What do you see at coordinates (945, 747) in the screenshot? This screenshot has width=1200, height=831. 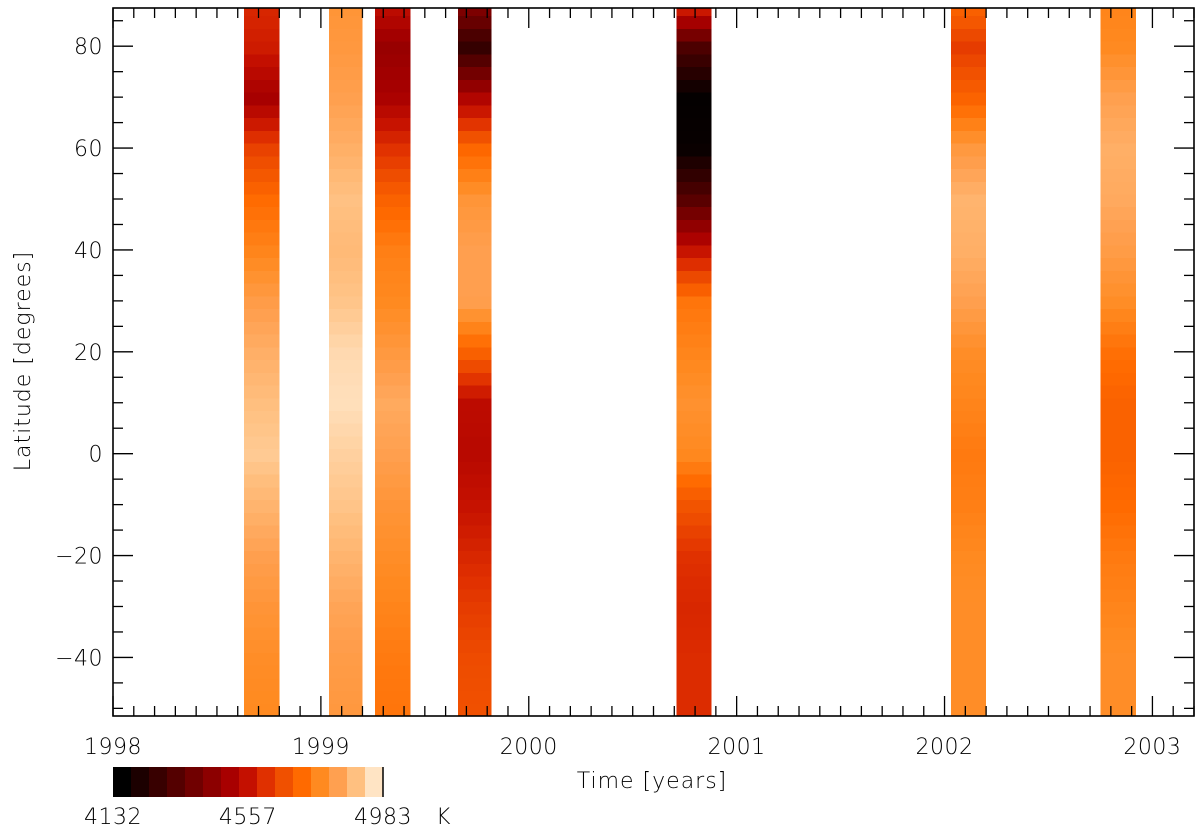 I see `x-tick-label: 2002` at bounding box center [945, 747].